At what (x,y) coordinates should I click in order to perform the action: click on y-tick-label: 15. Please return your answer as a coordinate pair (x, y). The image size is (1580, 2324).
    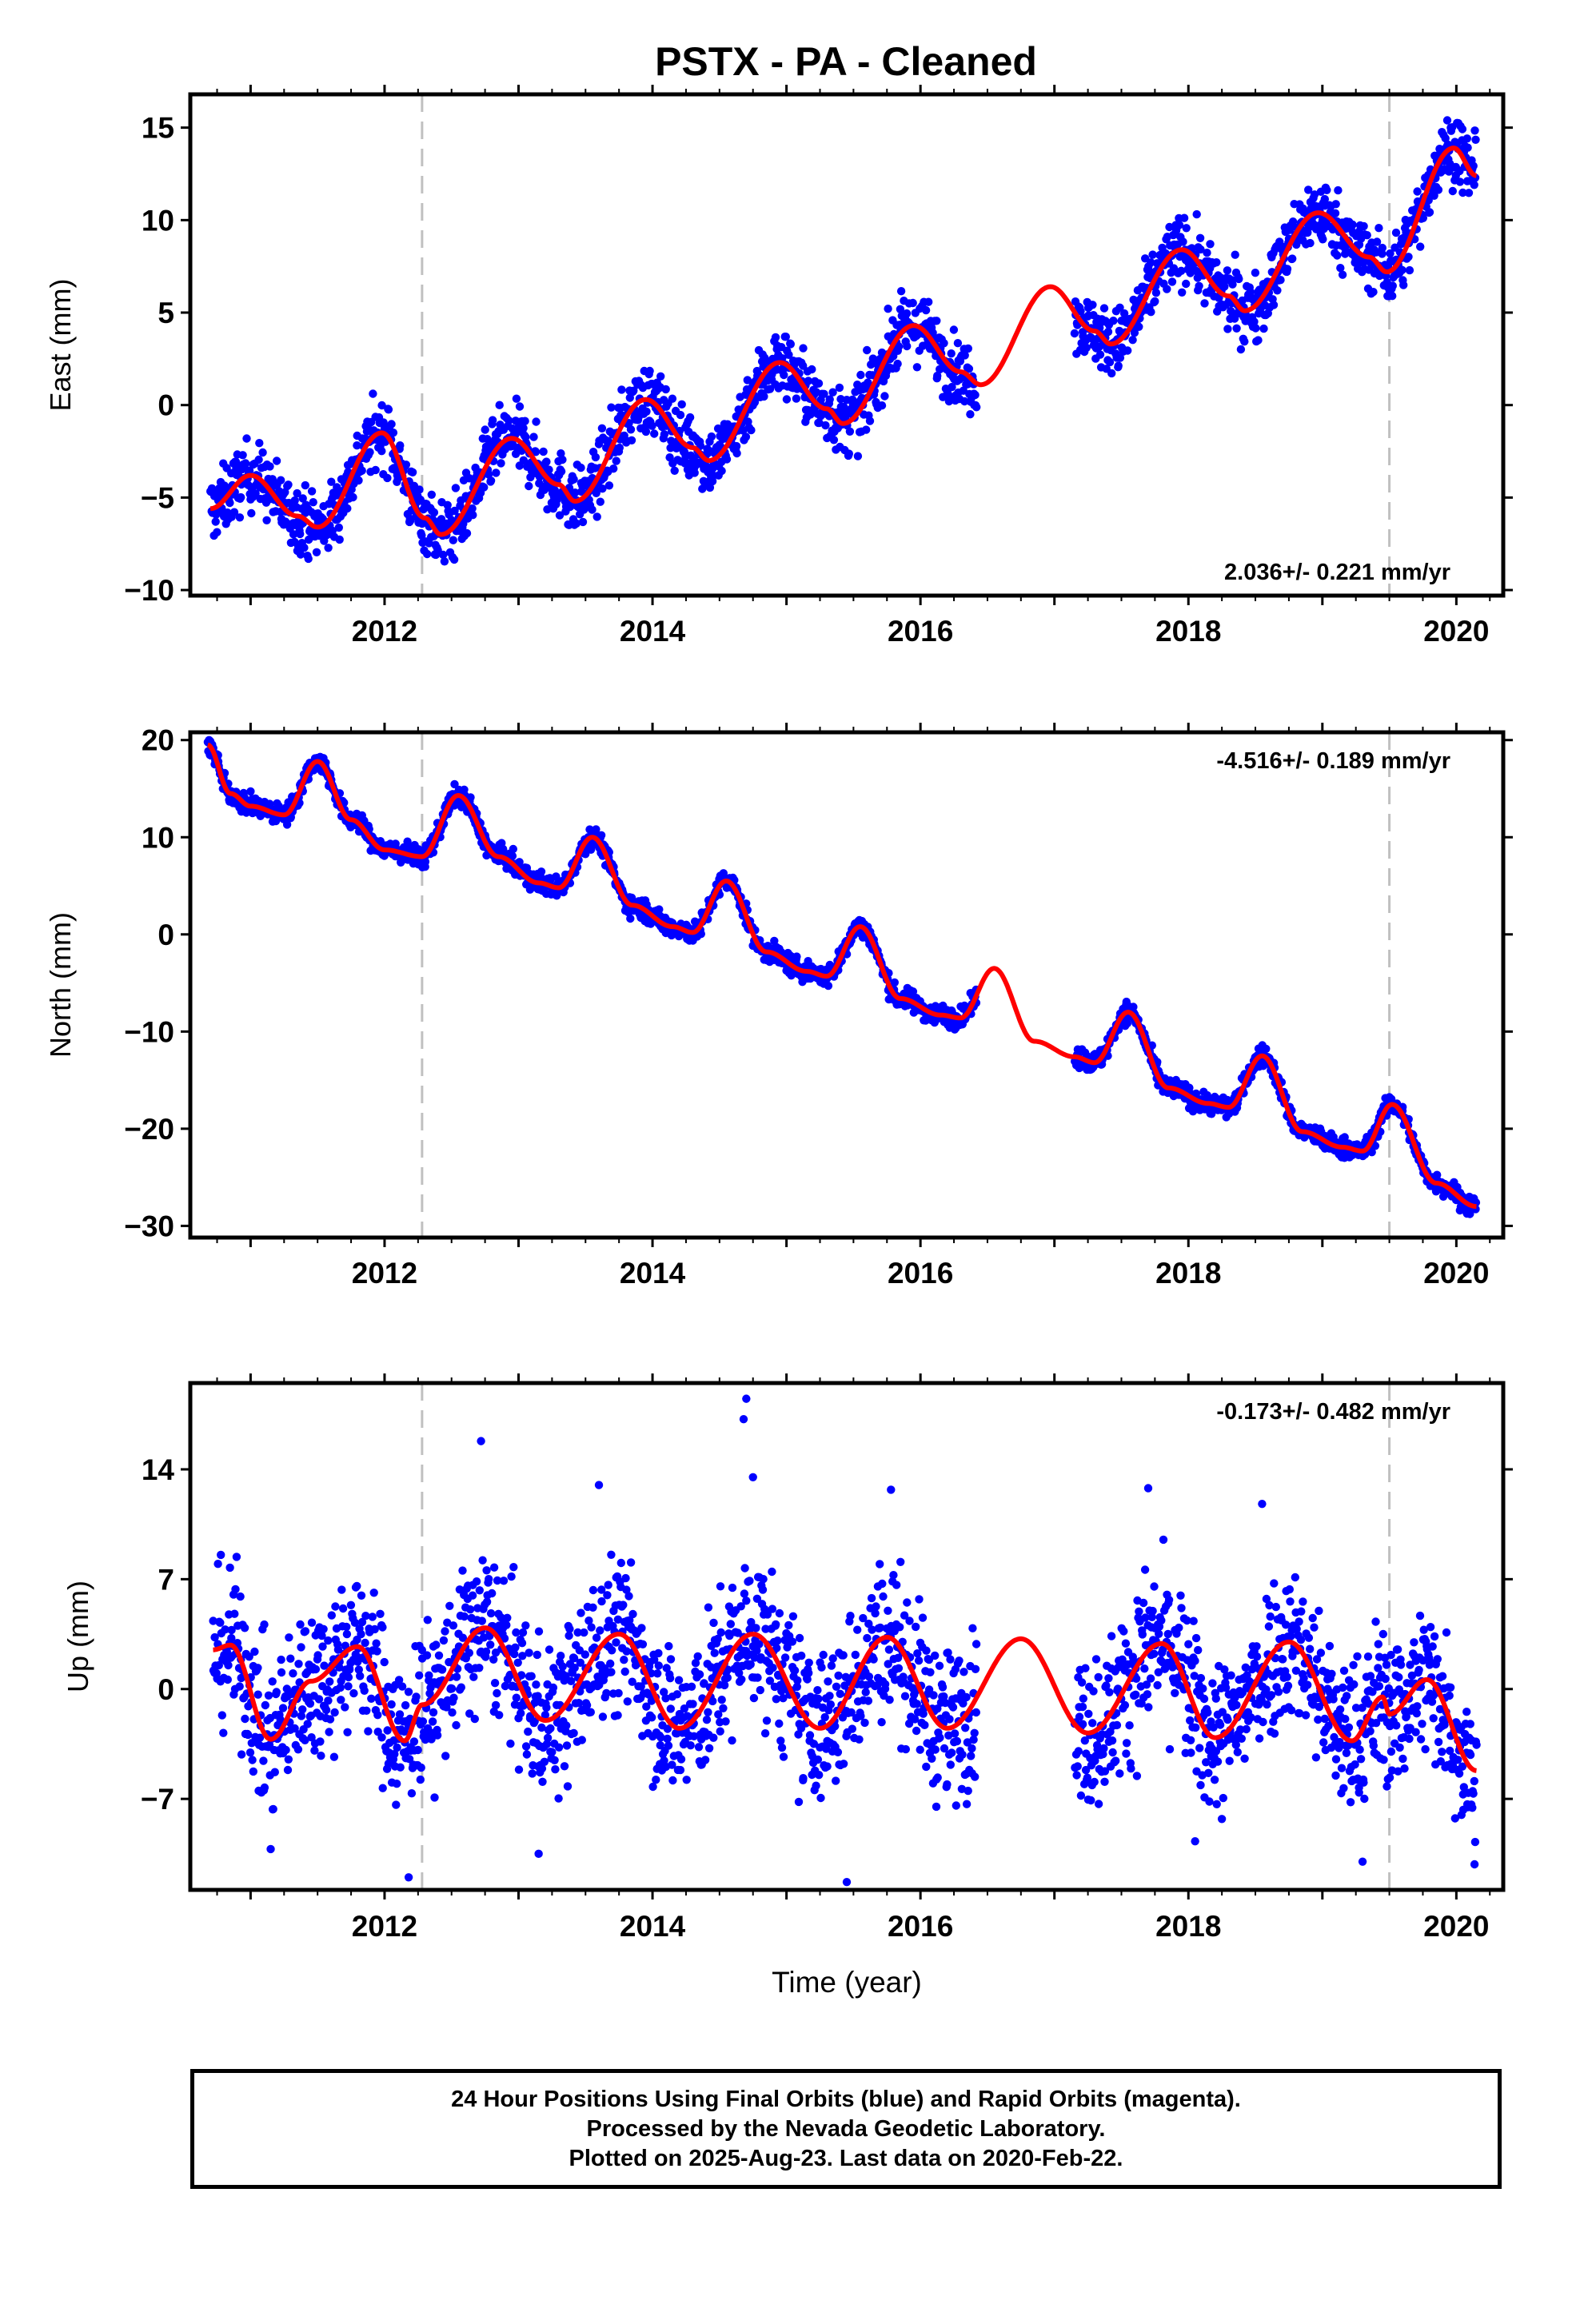
    Looking at the image, I should click on (158, 128).